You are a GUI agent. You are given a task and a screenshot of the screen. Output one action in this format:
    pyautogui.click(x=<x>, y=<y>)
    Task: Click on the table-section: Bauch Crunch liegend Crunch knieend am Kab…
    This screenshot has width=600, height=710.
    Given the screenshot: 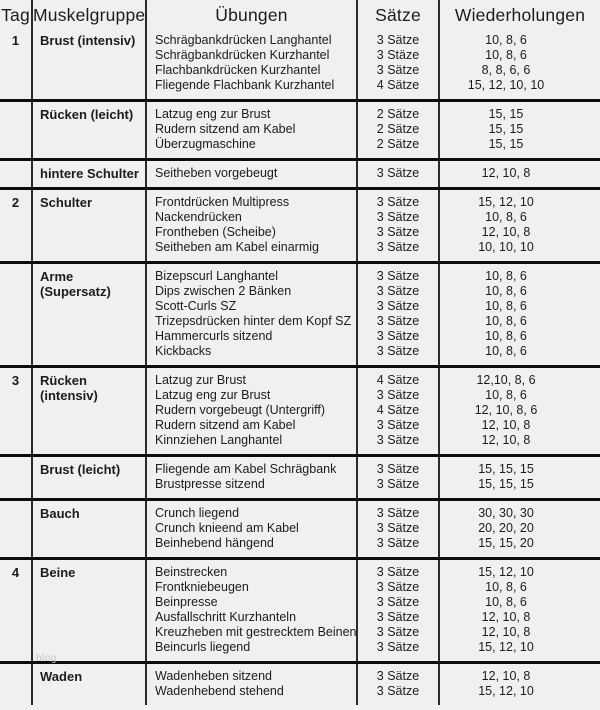 What is the action you would take?
    pyautogui.click(x=300, y=530)
    